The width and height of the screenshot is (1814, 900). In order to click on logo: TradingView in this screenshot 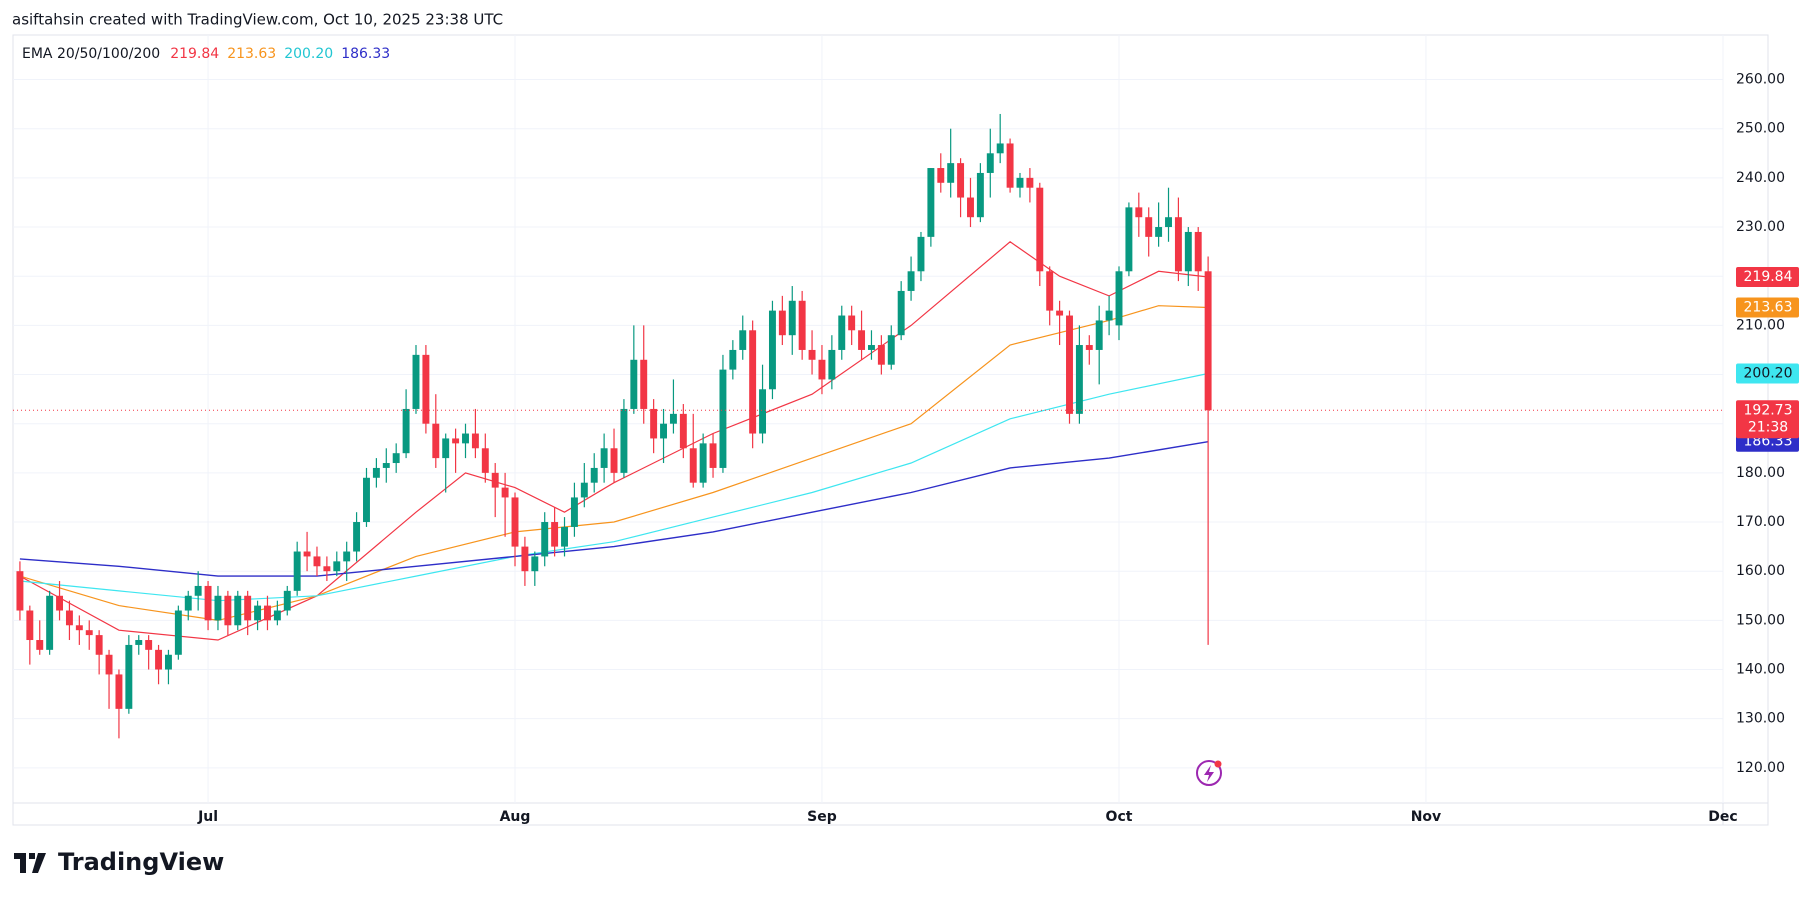, I will do `click(119, 862)`.